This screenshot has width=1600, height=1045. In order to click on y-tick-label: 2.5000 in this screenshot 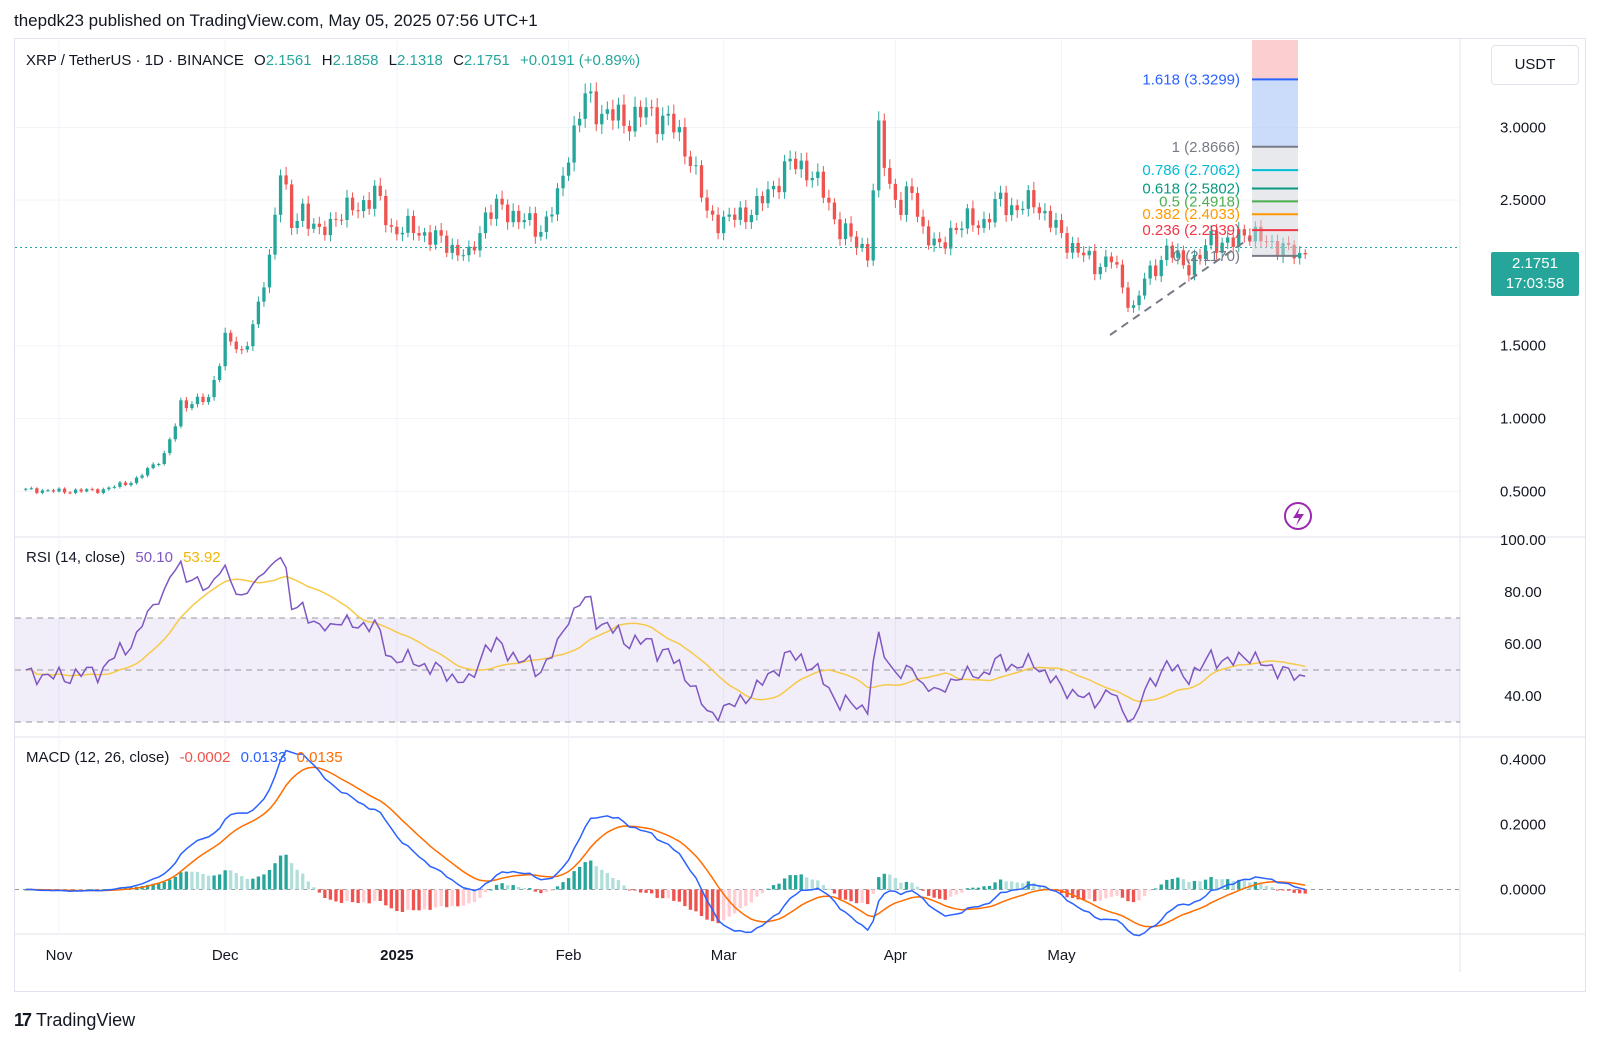, I will do `click(1523, 200)`.